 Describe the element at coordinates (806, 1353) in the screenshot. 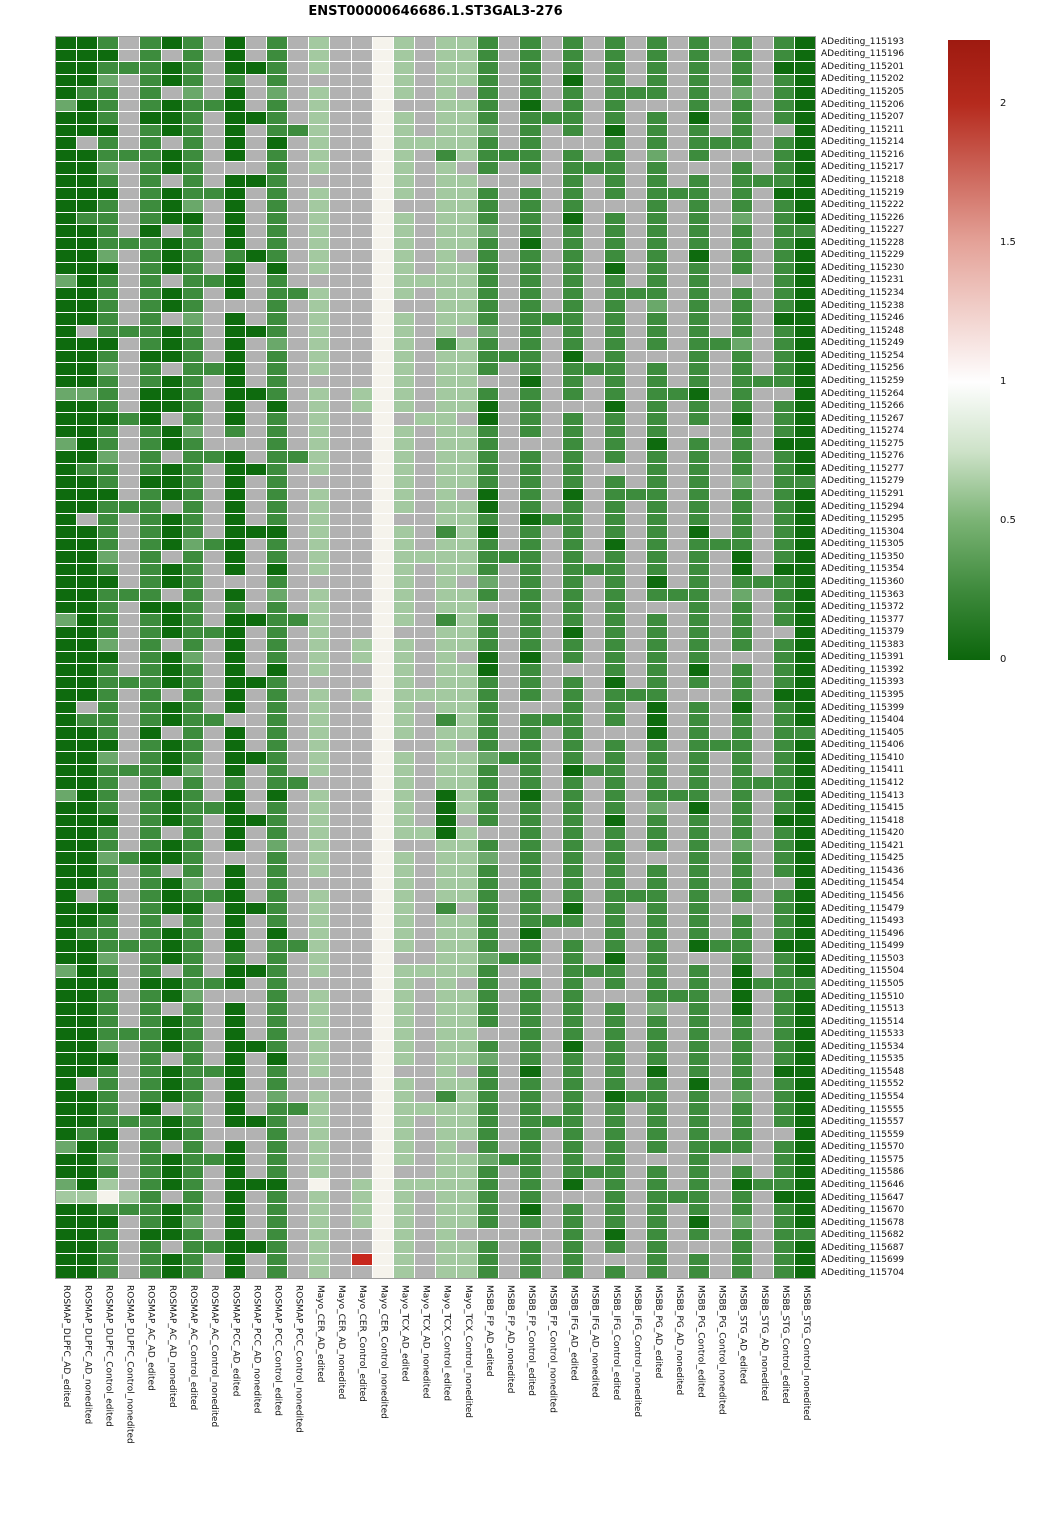

I see `column-label: MSBB_STG_Control_nonedited` at that location.